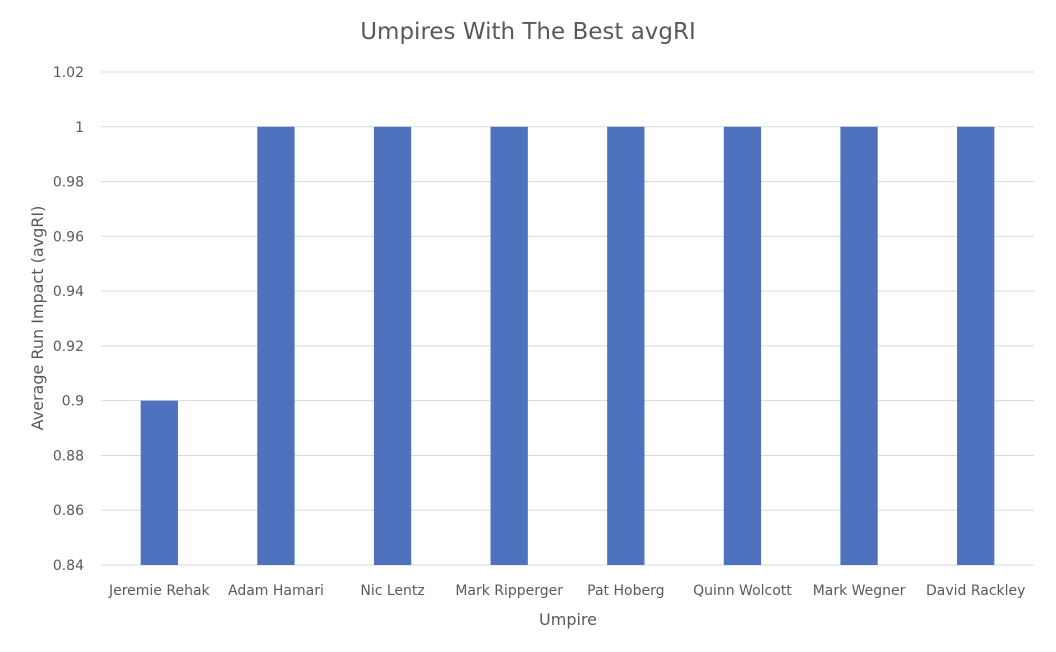 This screenshot has width=1056, height=652. I want to click on y-tick-label: 0.9, so click(73, 402).